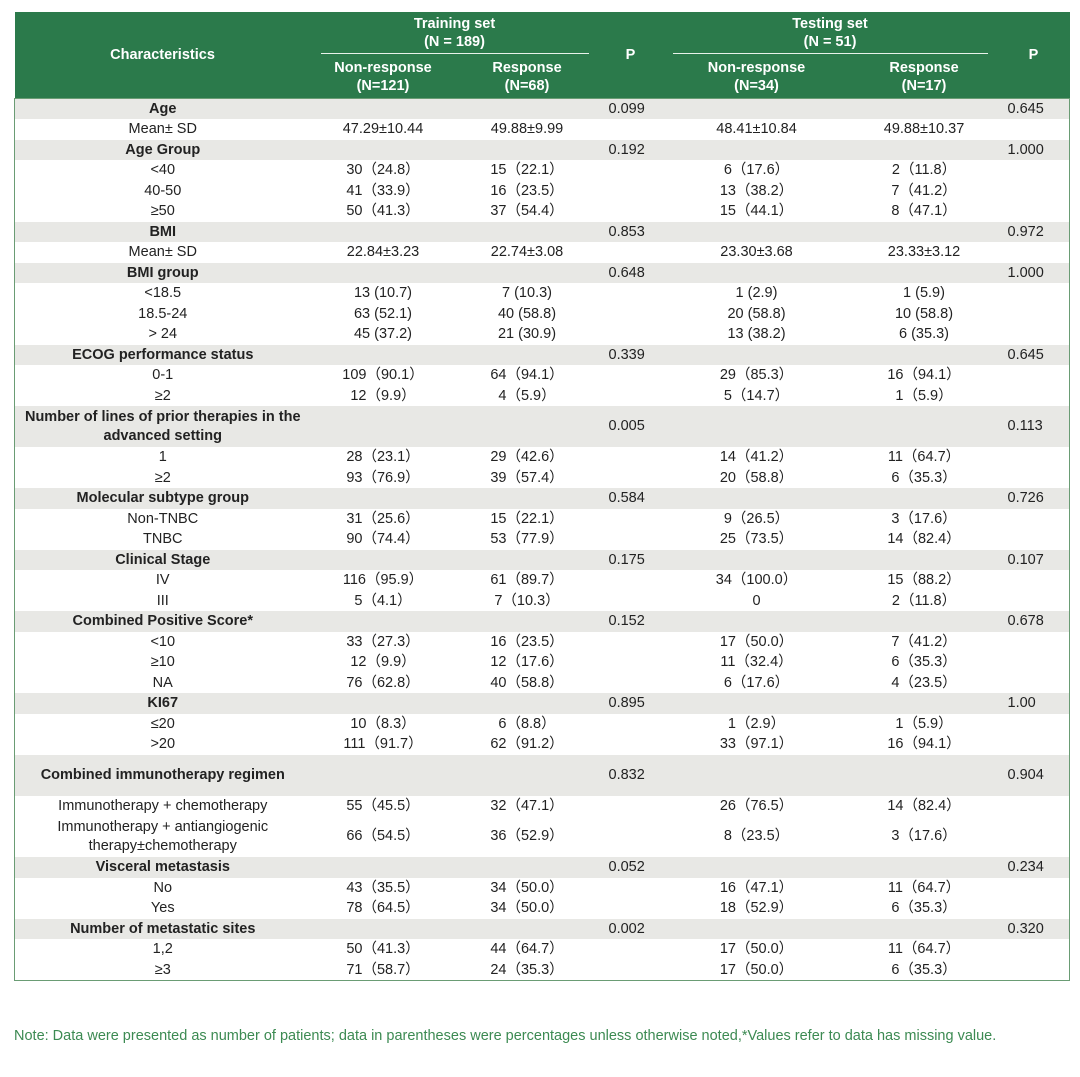 The image size is (1080, 1077). Describe the element at coordinates (162, 211) in the screenshot. I see `row-label: ≥50` at that location.